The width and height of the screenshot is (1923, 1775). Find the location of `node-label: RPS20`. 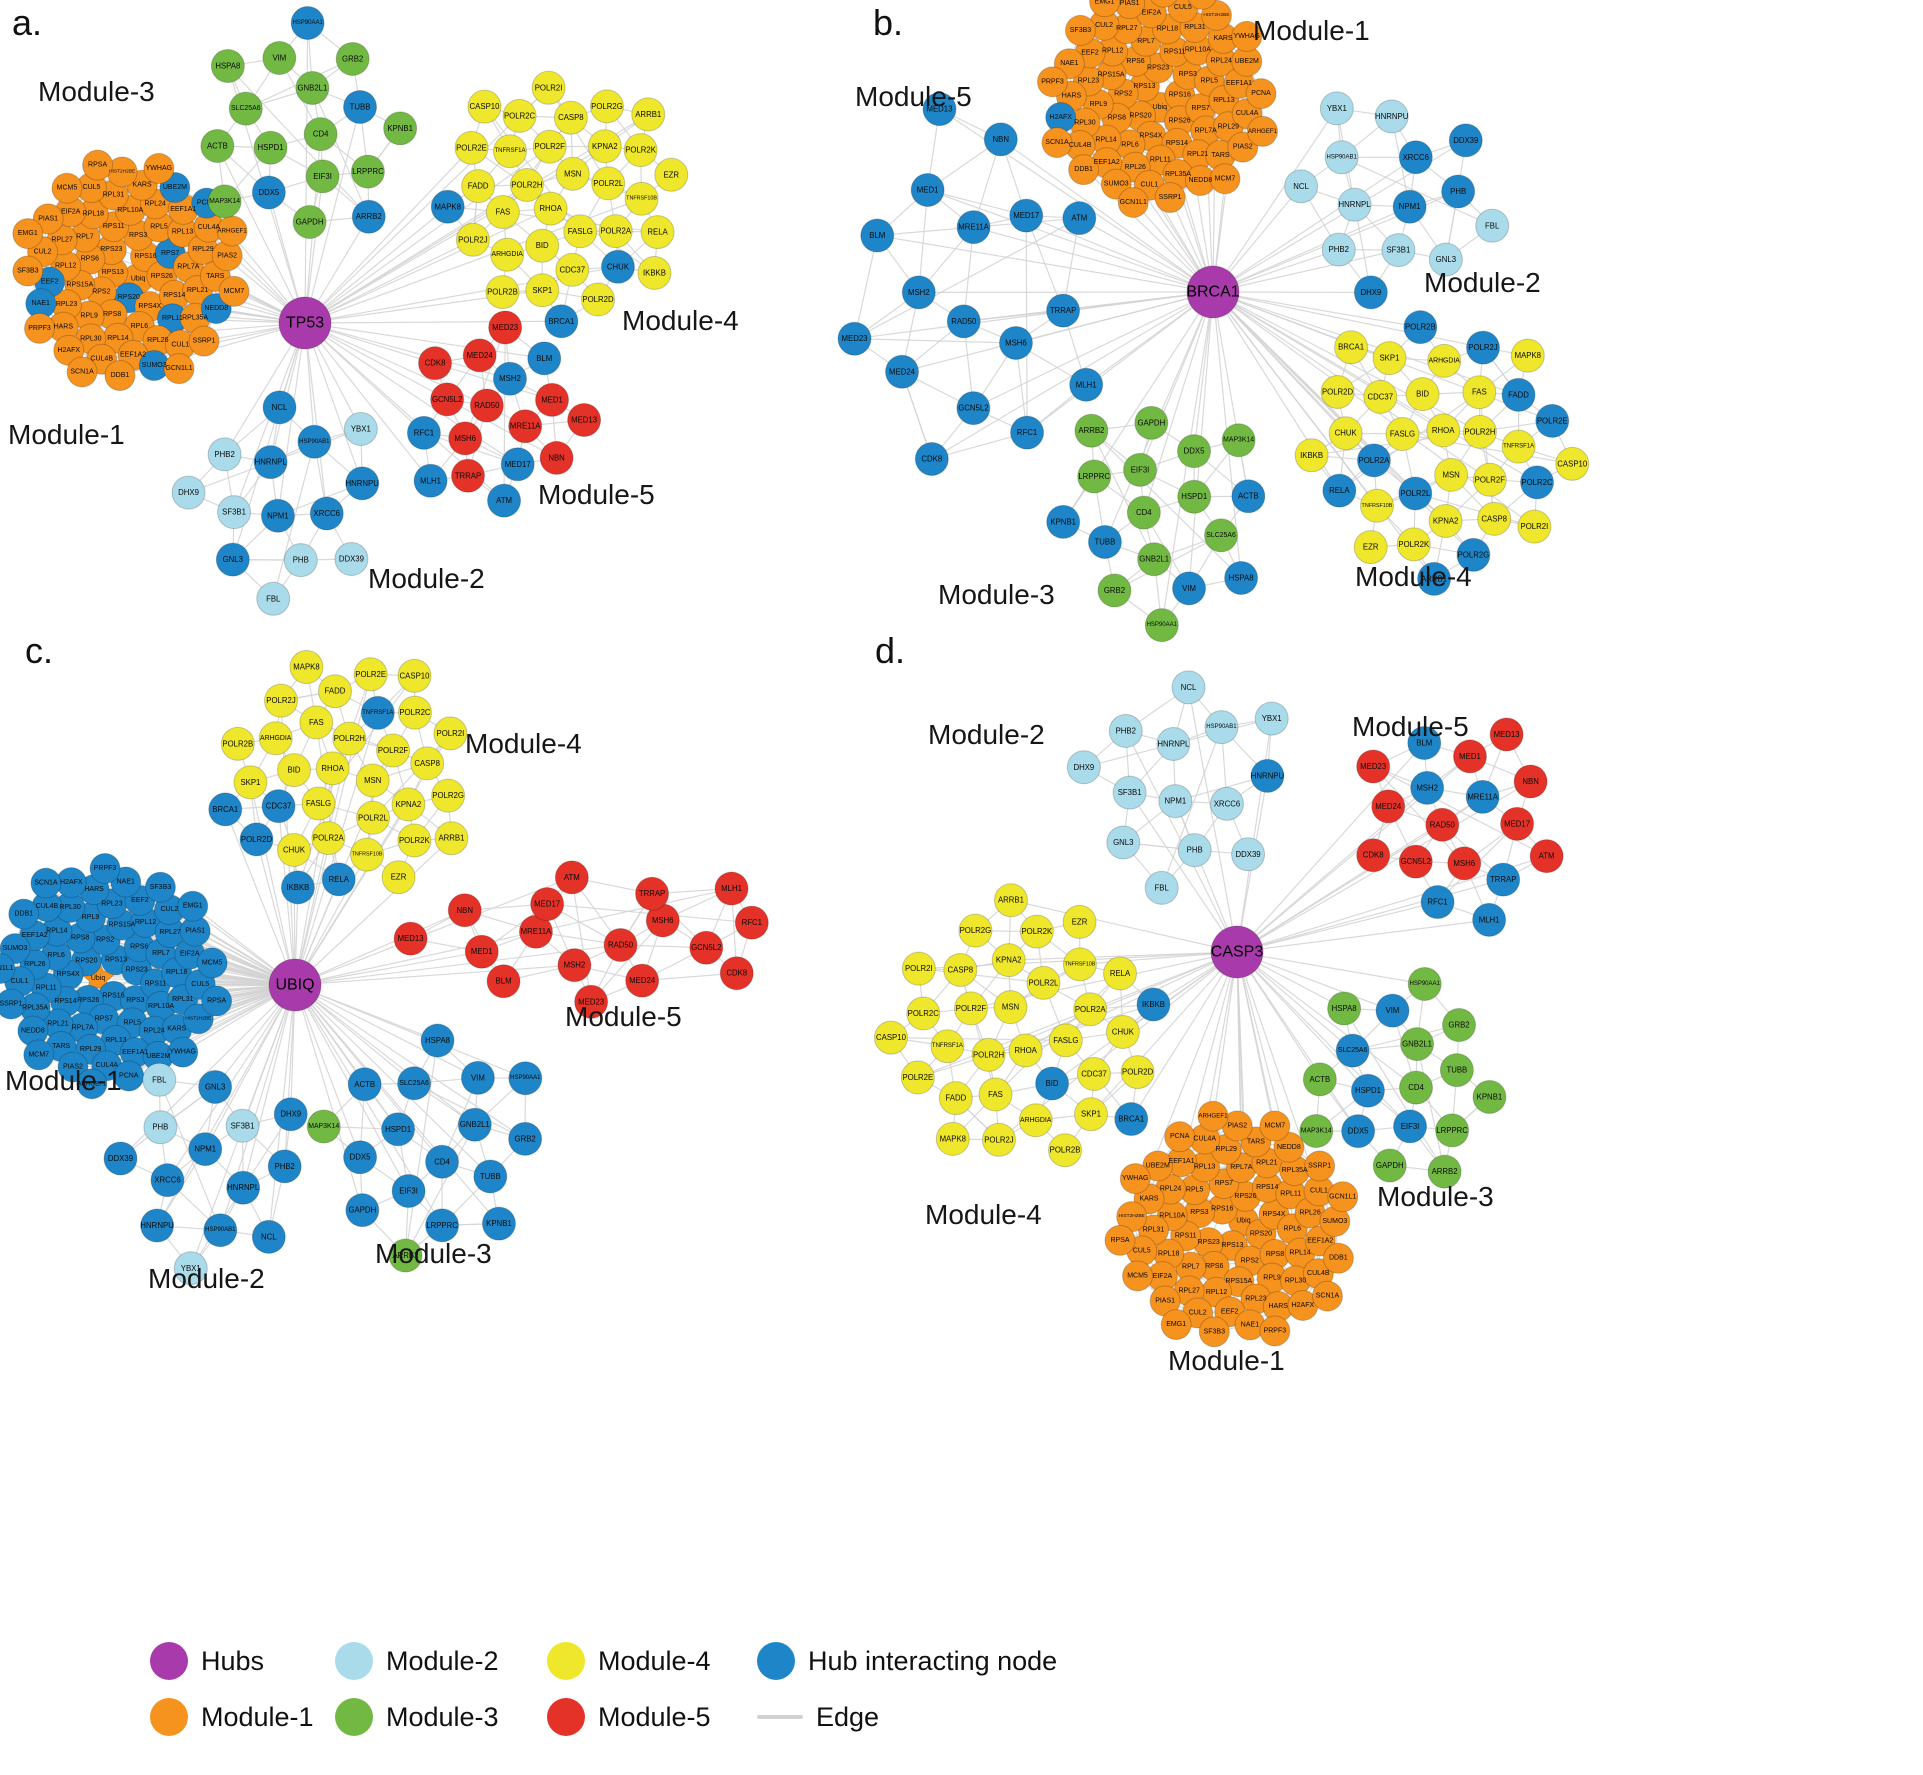

node-label: RPS20 is located at coordinates (1140, 115).